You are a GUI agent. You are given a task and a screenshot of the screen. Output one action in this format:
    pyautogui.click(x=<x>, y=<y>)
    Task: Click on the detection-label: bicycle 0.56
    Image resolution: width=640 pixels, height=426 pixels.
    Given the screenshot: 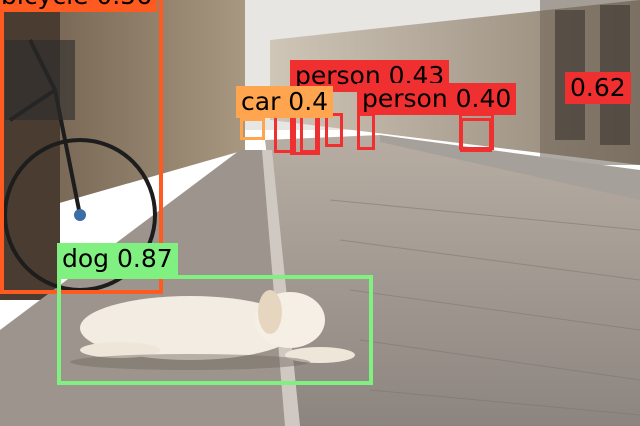 What is the action you would take?
    pyautogui.click(x=79, y=6)
    